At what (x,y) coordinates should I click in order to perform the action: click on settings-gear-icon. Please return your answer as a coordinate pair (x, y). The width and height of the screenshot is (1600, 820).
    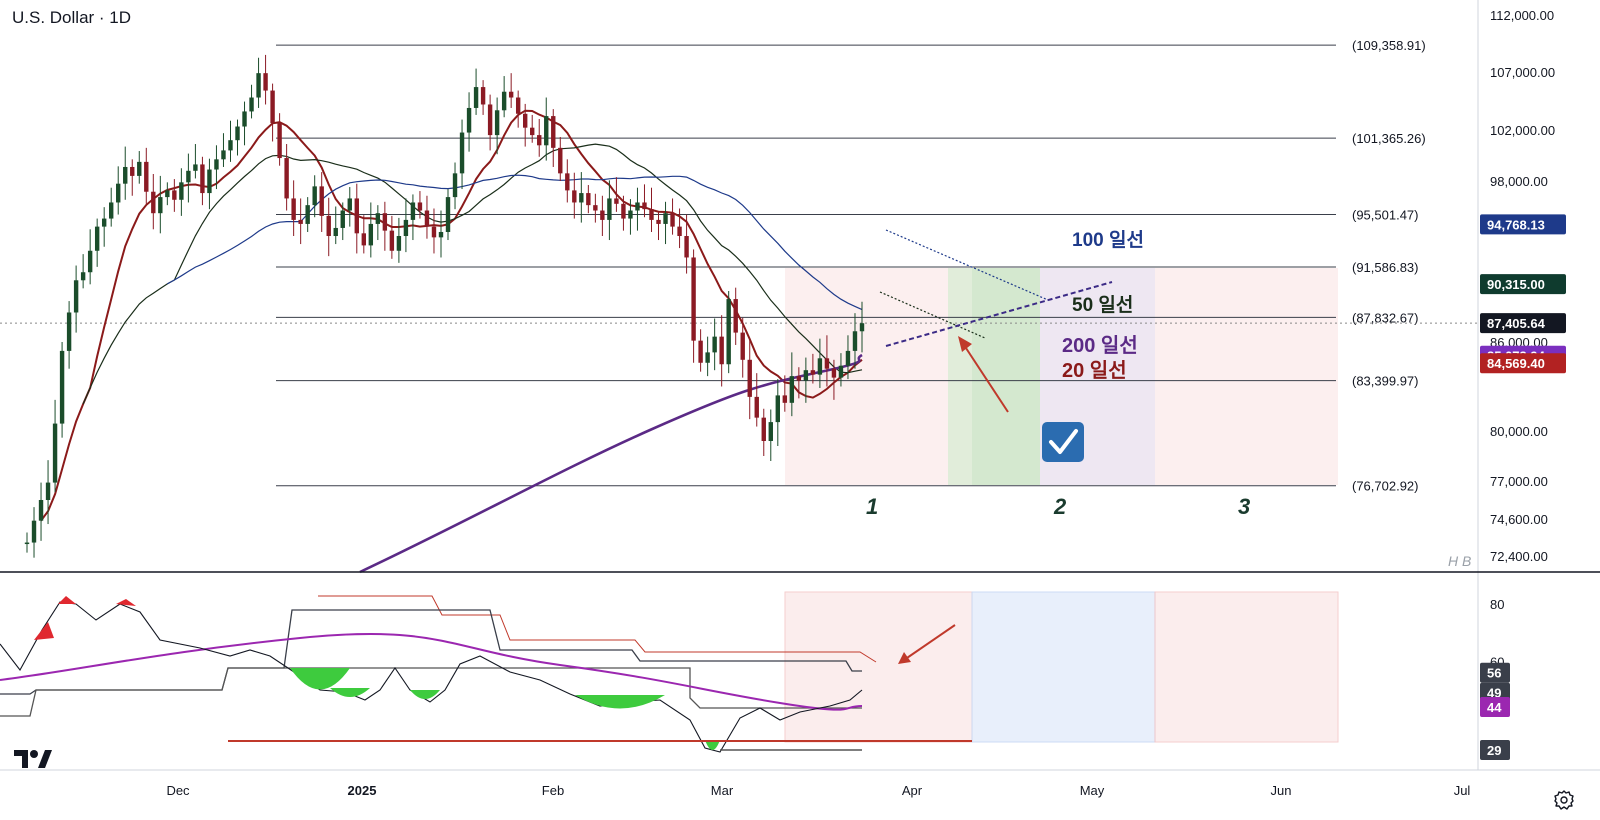
    Looking at the image, I should click on (1564, 800).